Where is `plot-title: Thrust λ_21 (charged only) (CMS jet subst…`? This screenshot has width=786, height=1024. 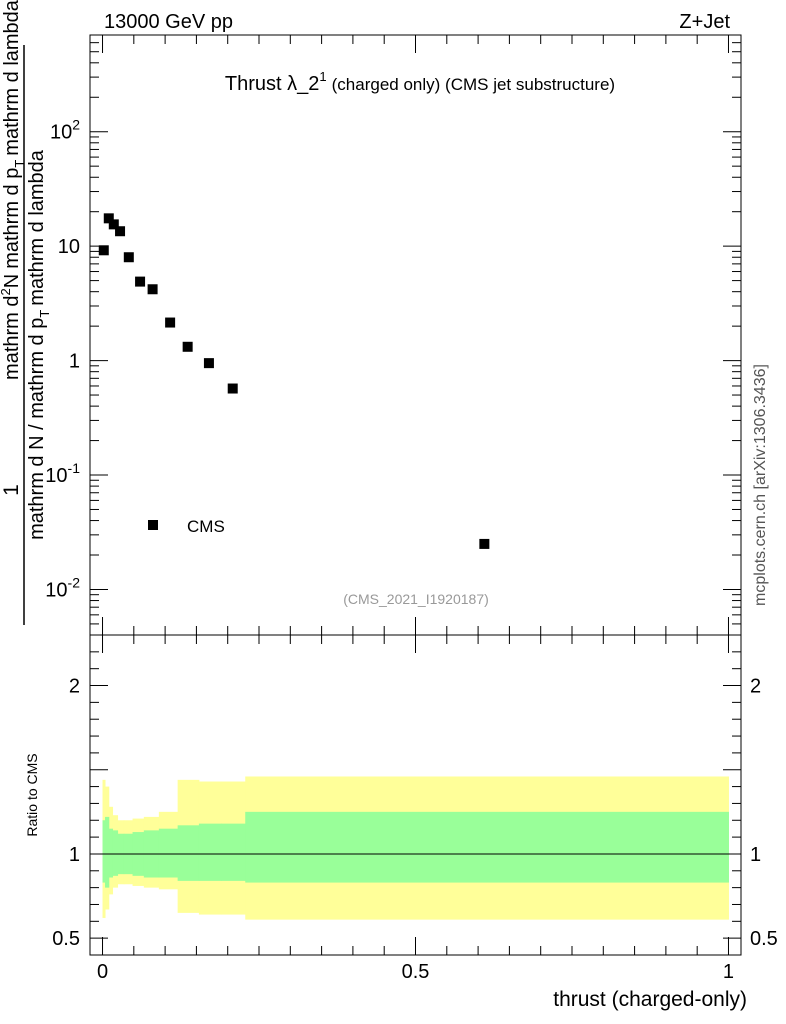
plot-title: Thrust λ_21 (charged only) (CMS jet subst… is located at coordinates (420, 82).